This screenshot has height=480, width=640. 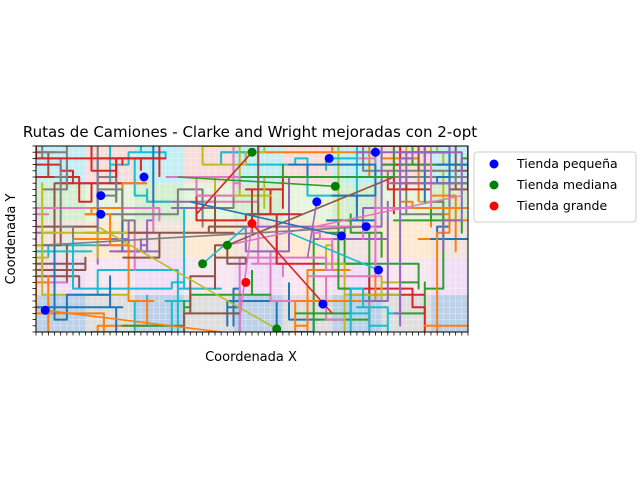 I want to click on legend-label-large: Tienda grande, so click(x=561, y=205).